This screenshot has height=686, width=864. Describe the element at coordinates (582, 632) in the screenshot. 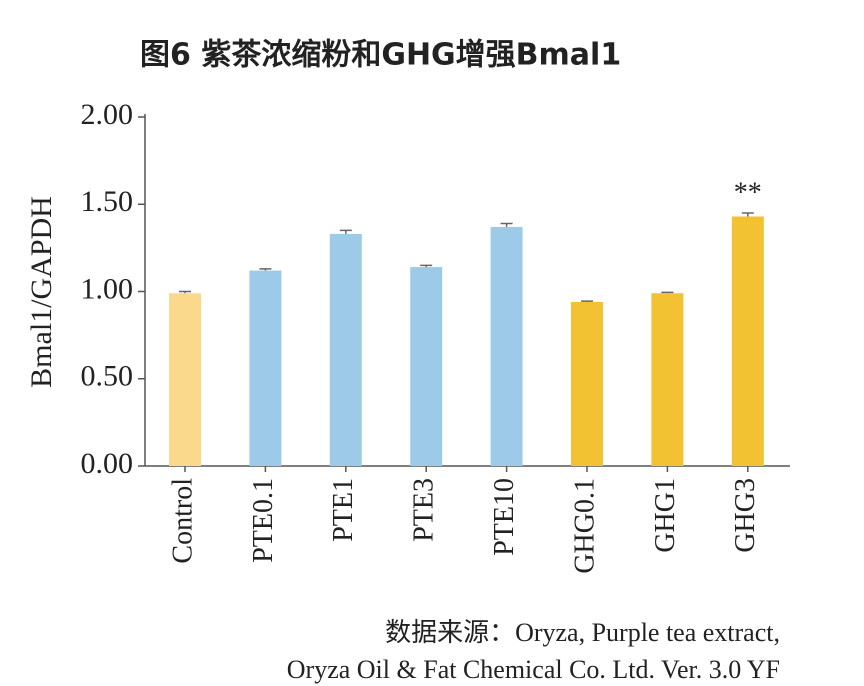

I see `source-line: 数据来源：Oryza, Purple tea extract,` at that location.